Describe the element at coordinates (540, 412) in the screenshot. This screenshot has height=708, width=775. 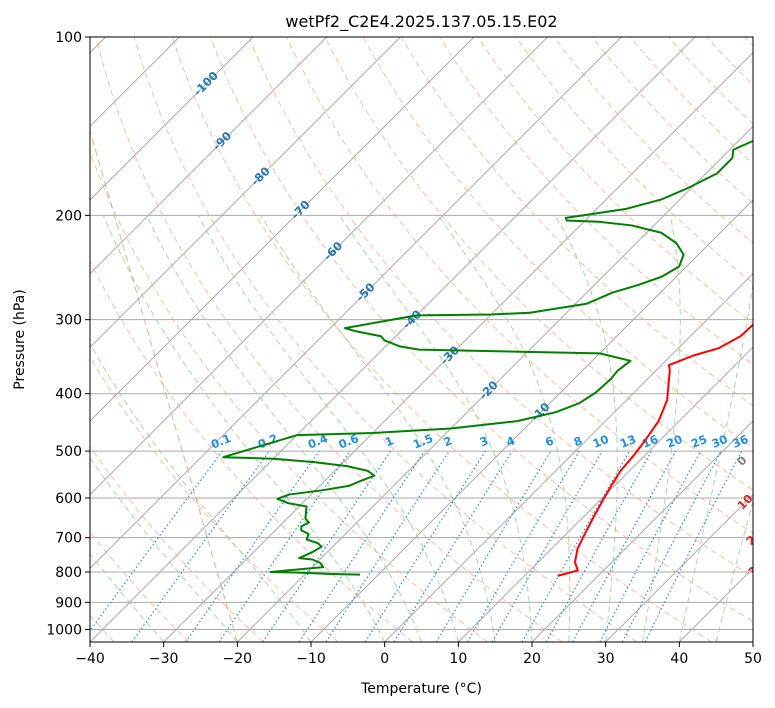
I see `isotherm-label: -10` at that location.